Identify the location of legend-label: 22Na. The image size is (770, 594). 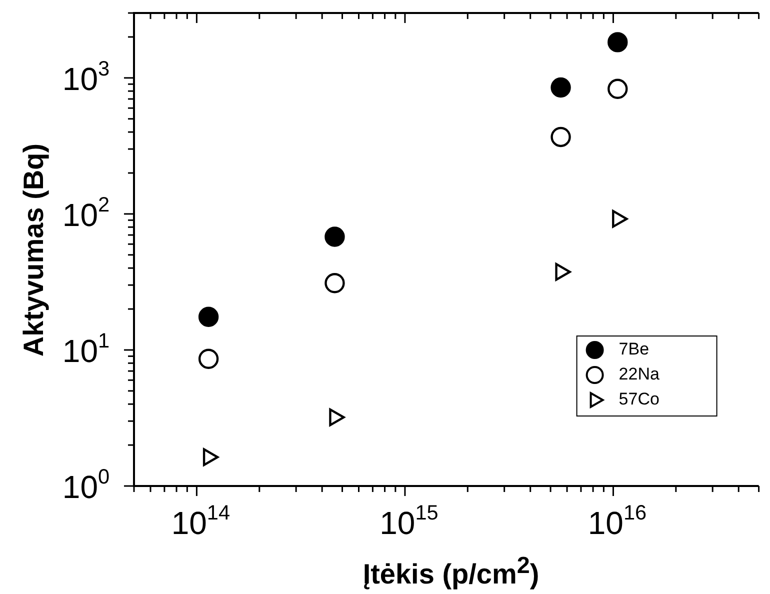
(639, 374).